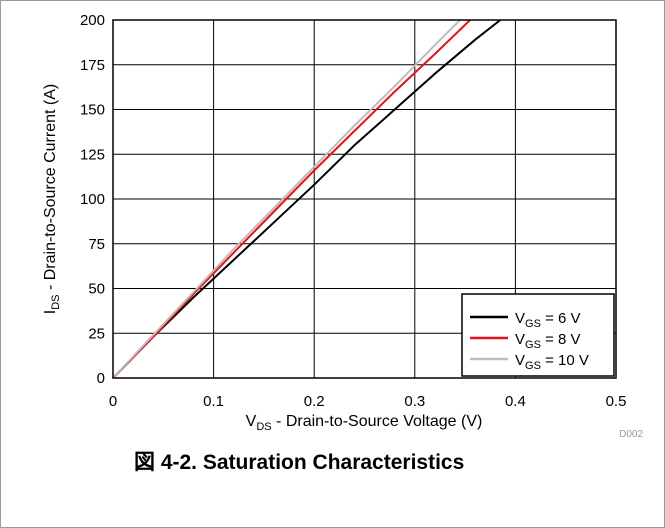 Image resolution: width=665 pixels, height=528 pixels. Describe the element at coordinates (552, 362) in the screenshot. I see `legend-label-3: VGS = 10 V` at that location.